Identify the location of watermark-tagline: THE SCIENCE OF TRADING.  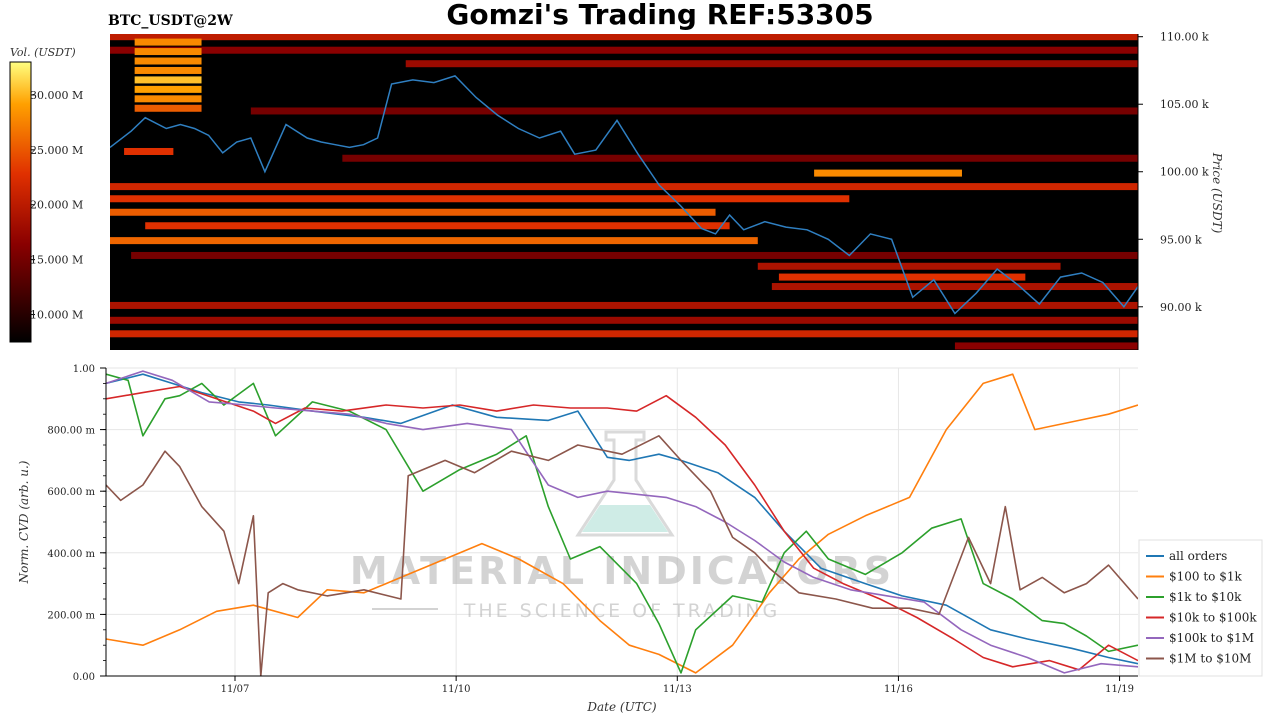
(622, 611).